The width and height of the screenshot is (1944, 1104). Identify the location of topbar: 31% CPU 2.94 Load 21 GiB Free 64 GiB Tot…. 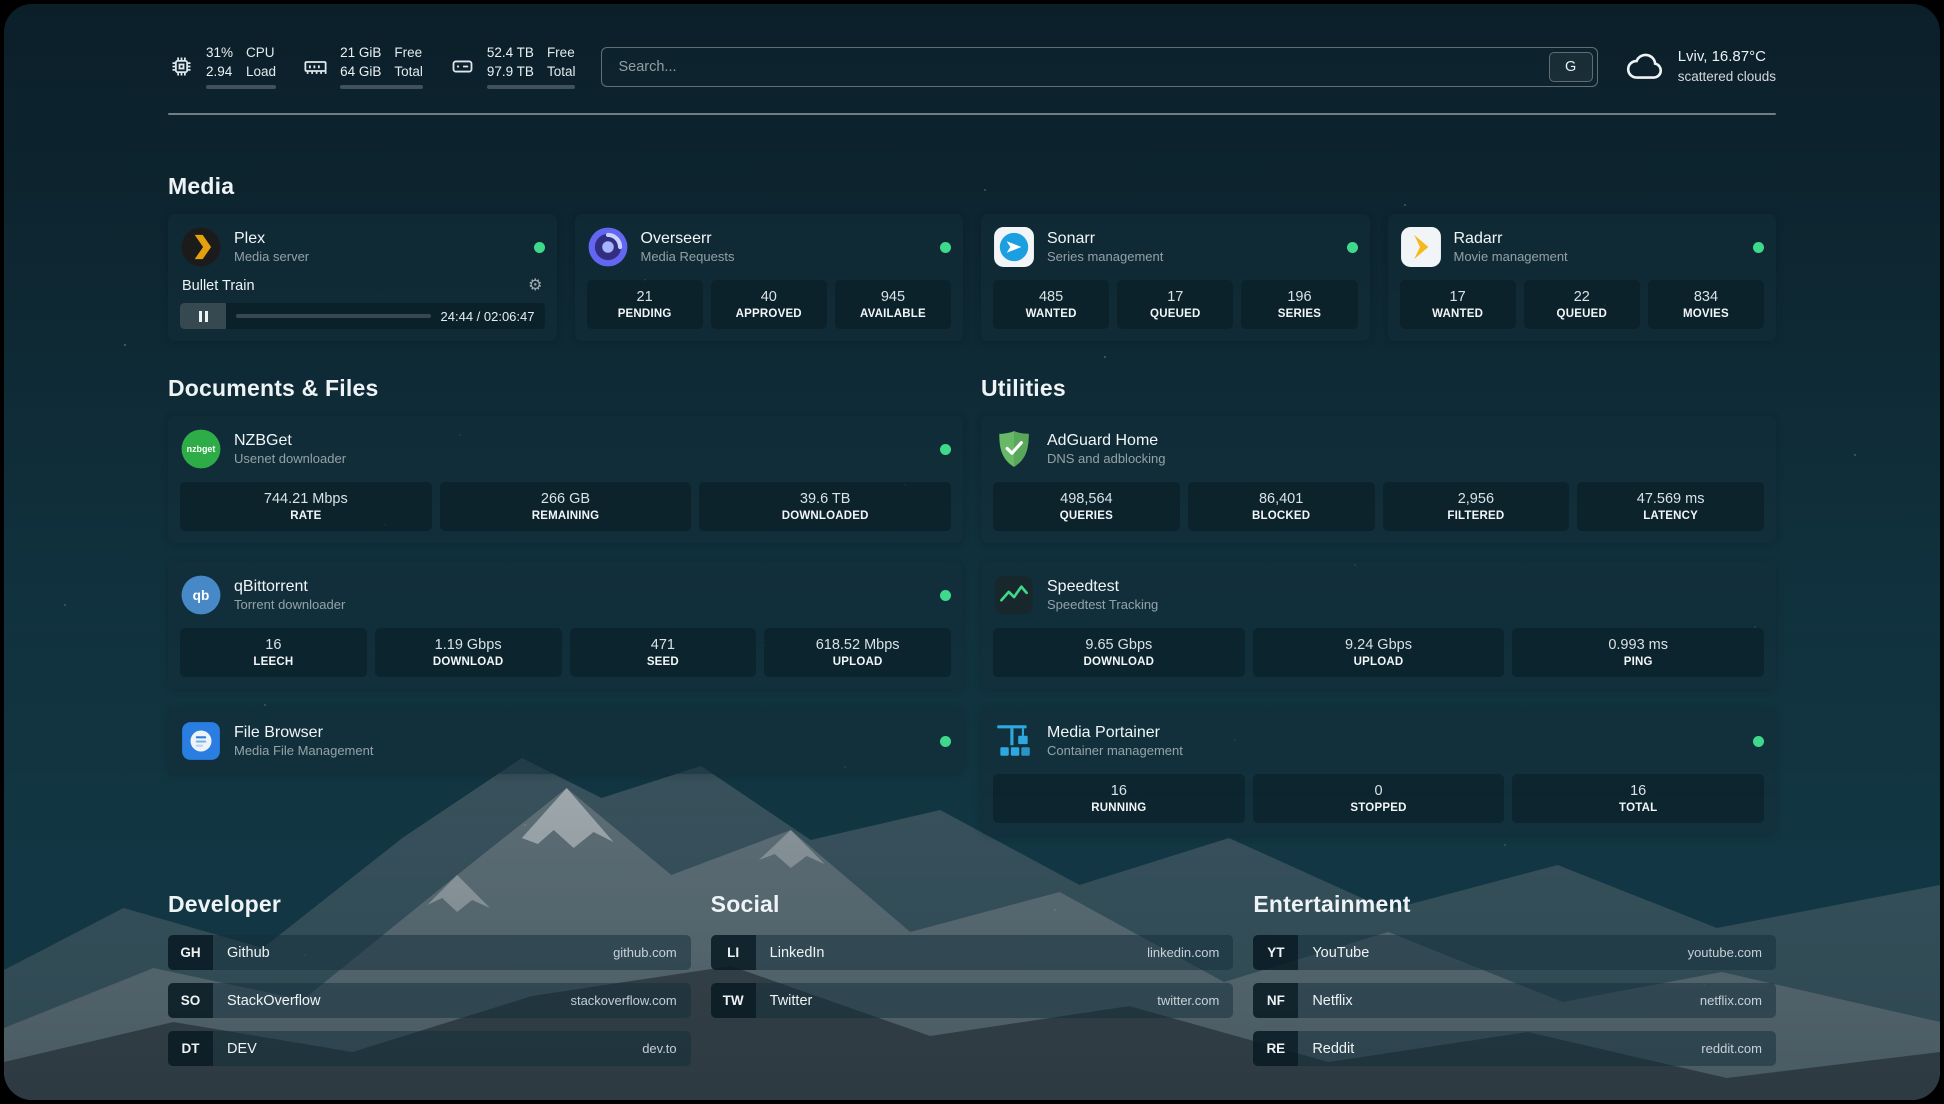
(972, 47).